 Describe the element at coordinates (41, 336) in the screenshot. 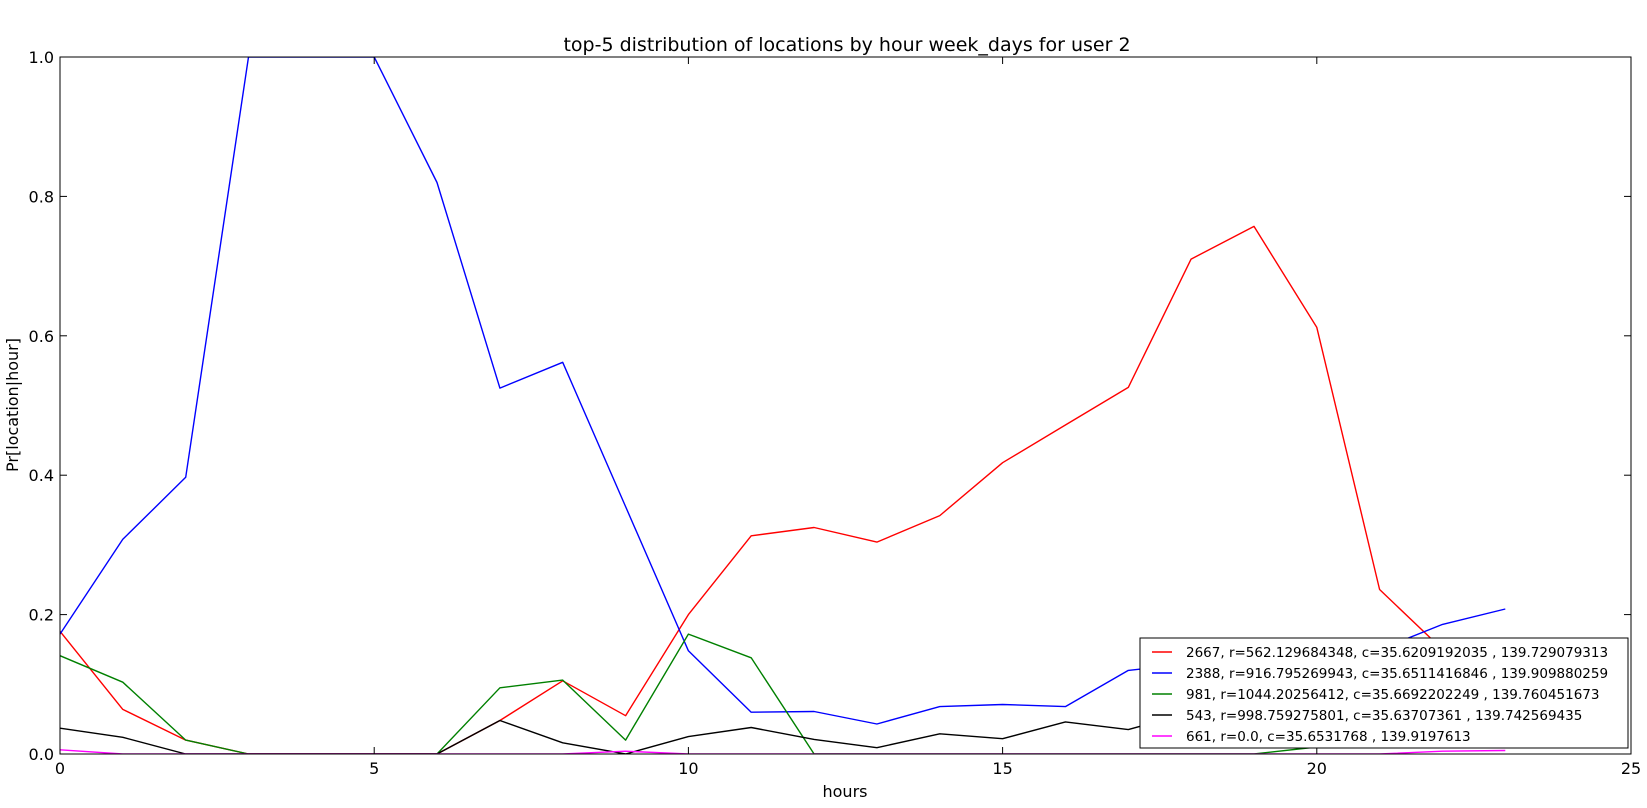

I see `y-tick-label: 0.6` at that location.